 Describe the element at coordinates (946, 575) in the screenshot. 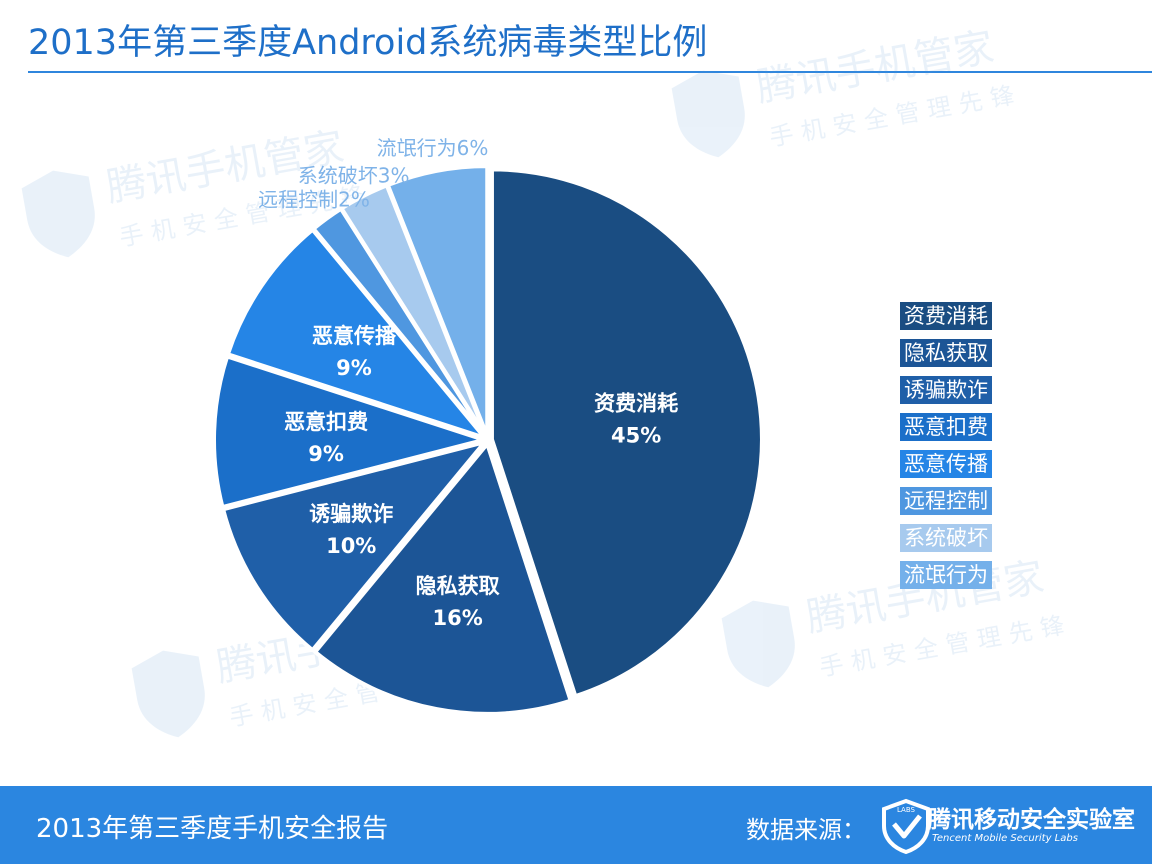

I see `legend-item: 流氓行为` at that location.